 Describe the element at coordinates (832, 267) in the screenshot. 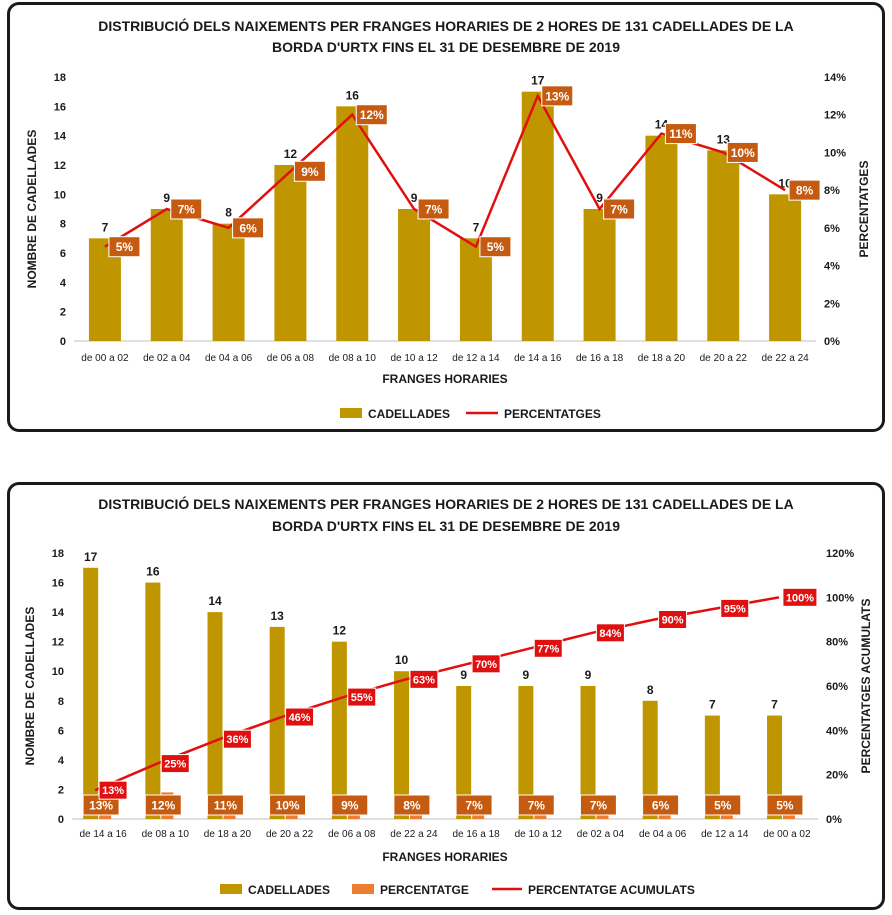

I see `y2-tick-label: 4%` at that location.